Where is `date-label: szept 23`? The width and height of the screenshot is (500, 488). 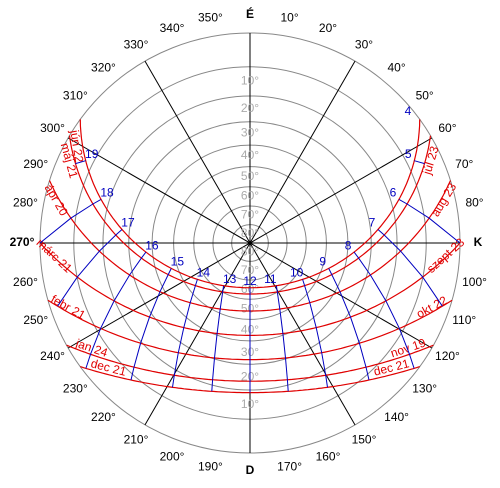 date-label: szept 23 is located at coordinates (445, 255).